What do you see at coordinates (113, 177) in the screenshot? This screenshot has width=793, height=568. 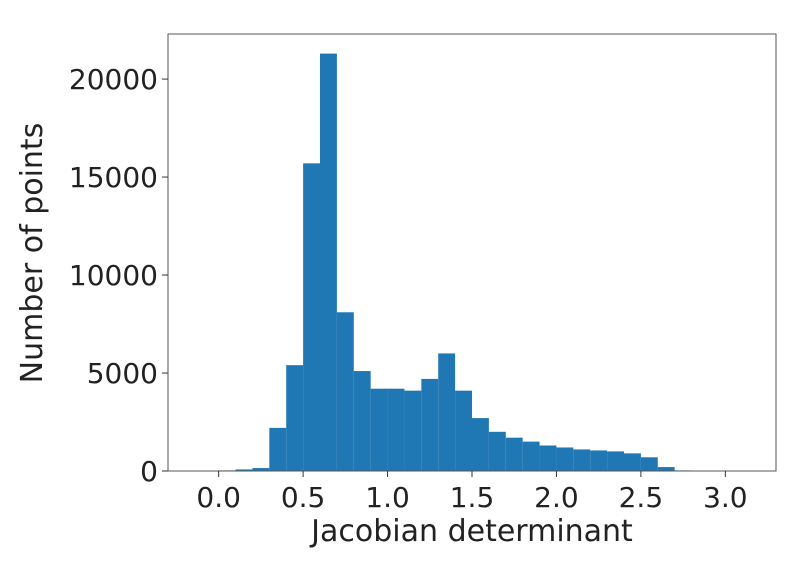 I see `y-tick-label: 15000` at bounding box center [113, 177].